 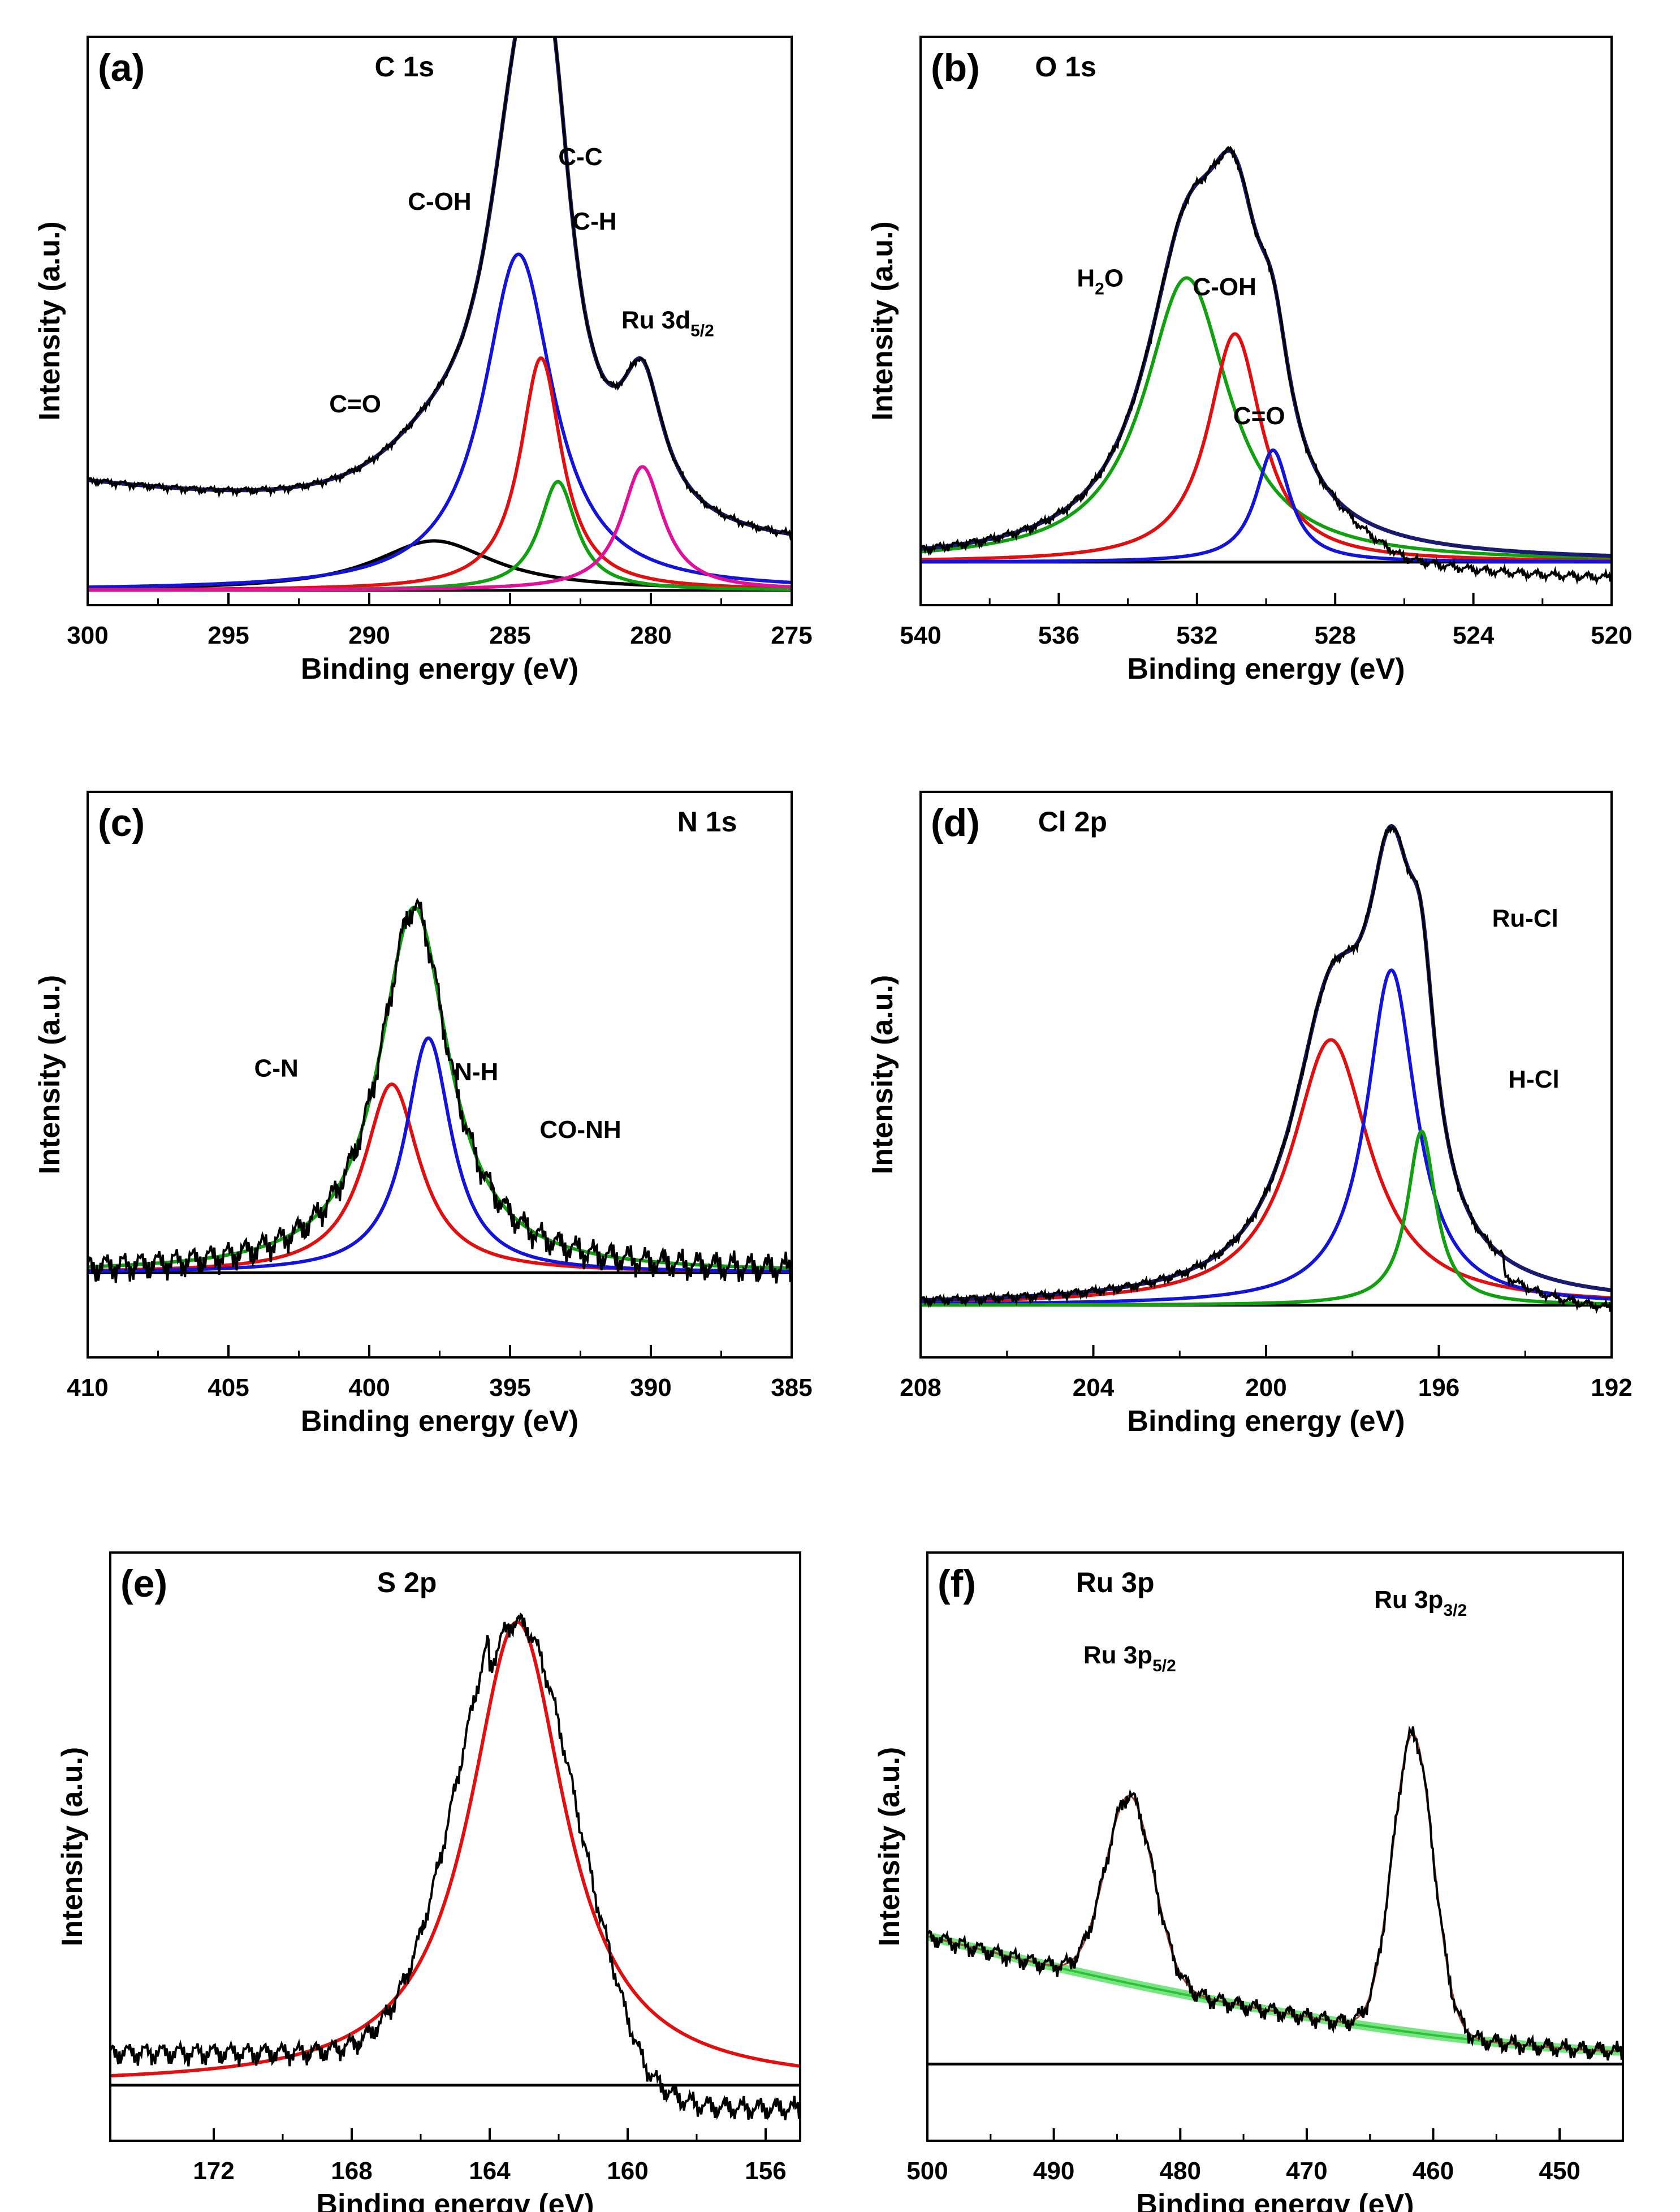 What do you see at coordinates (509, 1388) in the screenshot?
I see `x-tick-label-c-3: 395` at bounding box center [509, 1388].